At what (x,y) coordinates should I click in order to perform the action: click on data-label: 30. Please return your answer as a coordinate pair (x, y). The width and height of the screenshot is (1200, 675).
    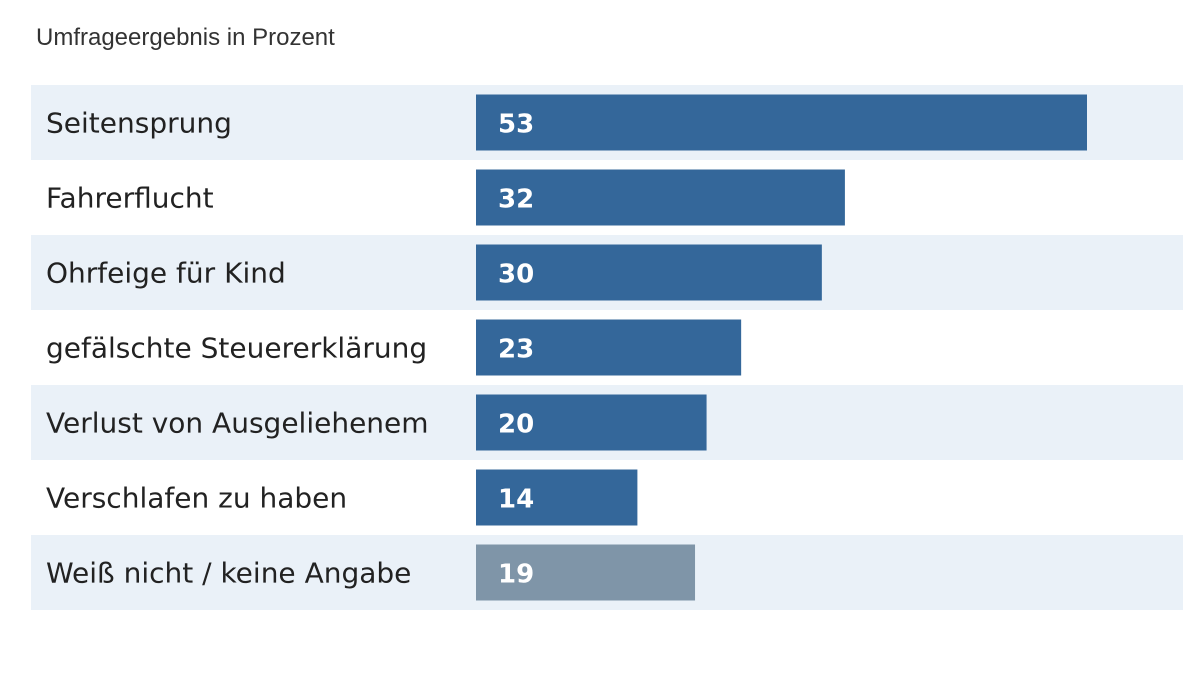
    Looking at the image, I should click on (516, 275).